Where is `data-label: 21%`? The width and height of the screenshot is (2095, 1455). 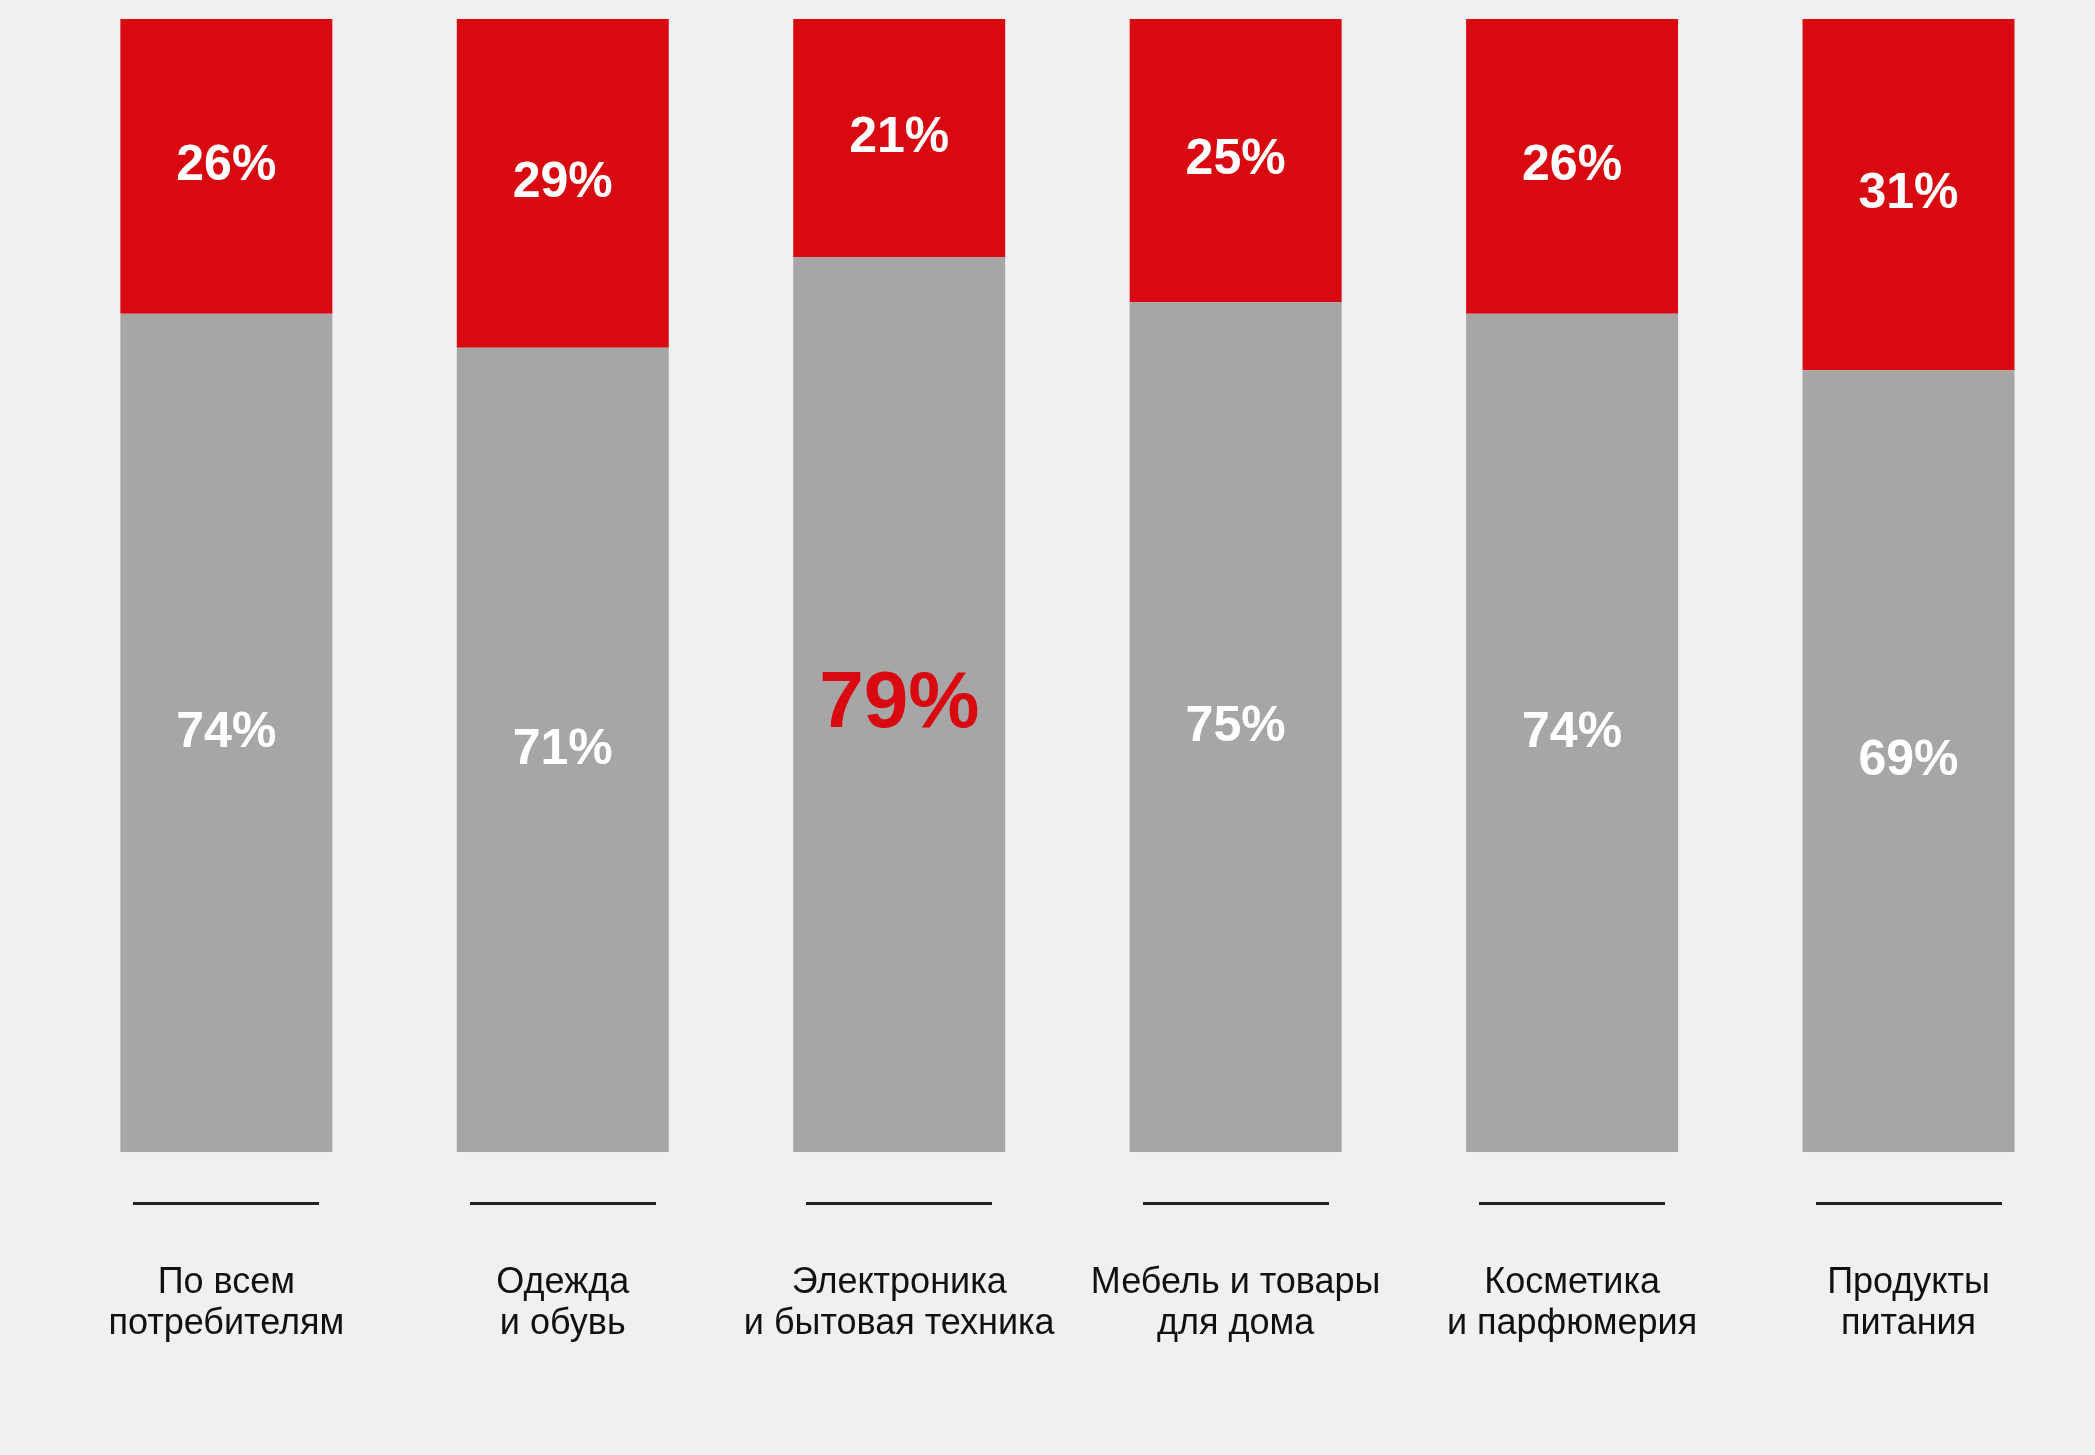 data-label: 21% is located at coordinates (899, 134).